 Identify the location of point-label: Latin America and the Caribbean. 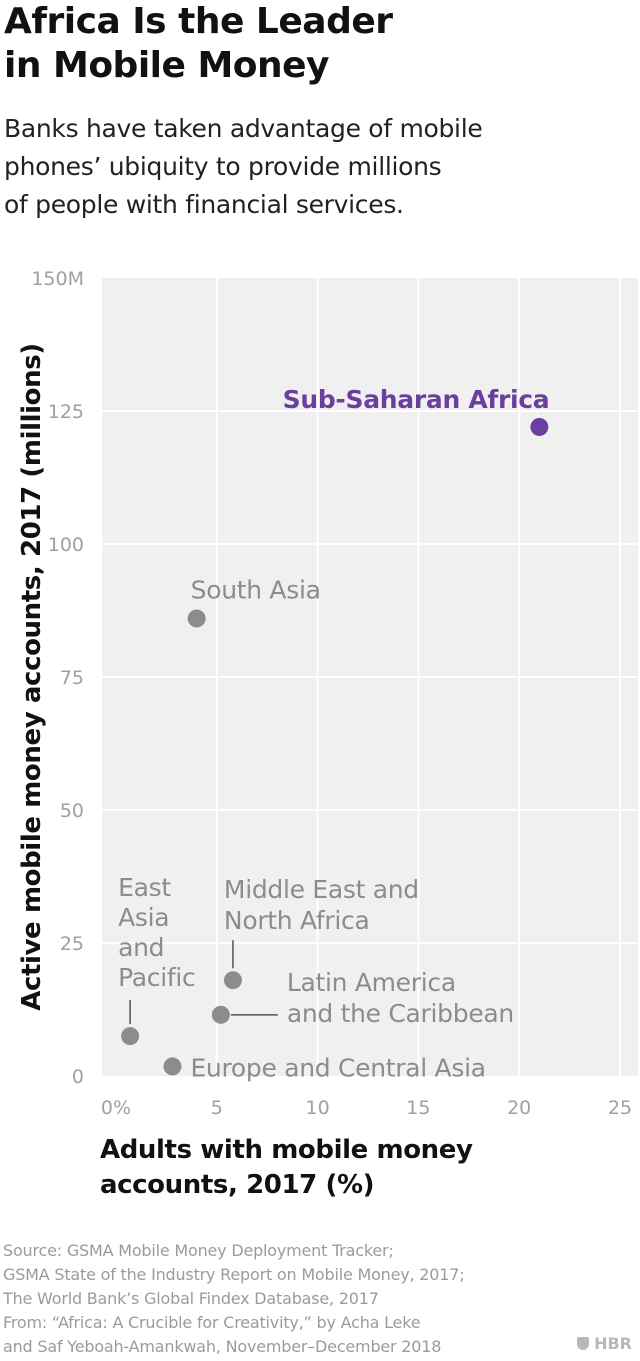
(400, 998).